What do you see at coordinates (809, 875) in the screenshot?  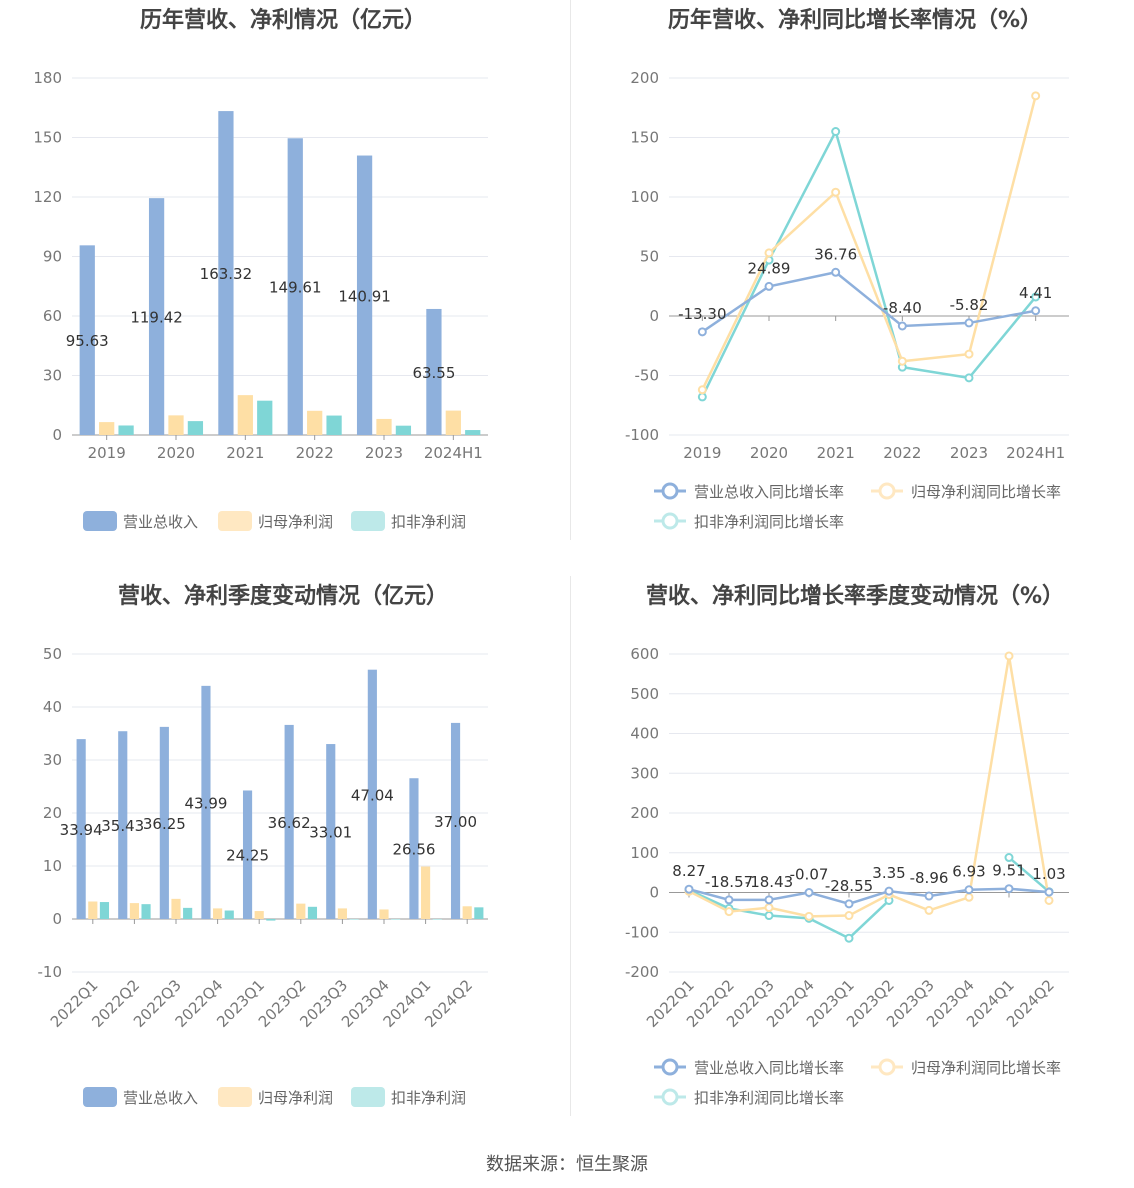 I see `data-label: -0.07` at bounding box center [809, 875].